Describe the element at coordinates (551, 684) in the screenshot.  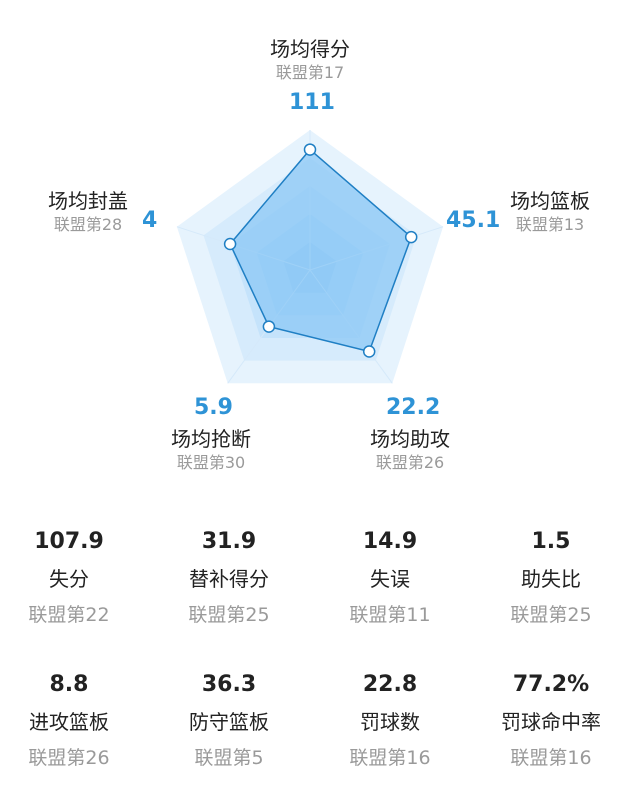
I see `stat-value: 77.2%` at that location.